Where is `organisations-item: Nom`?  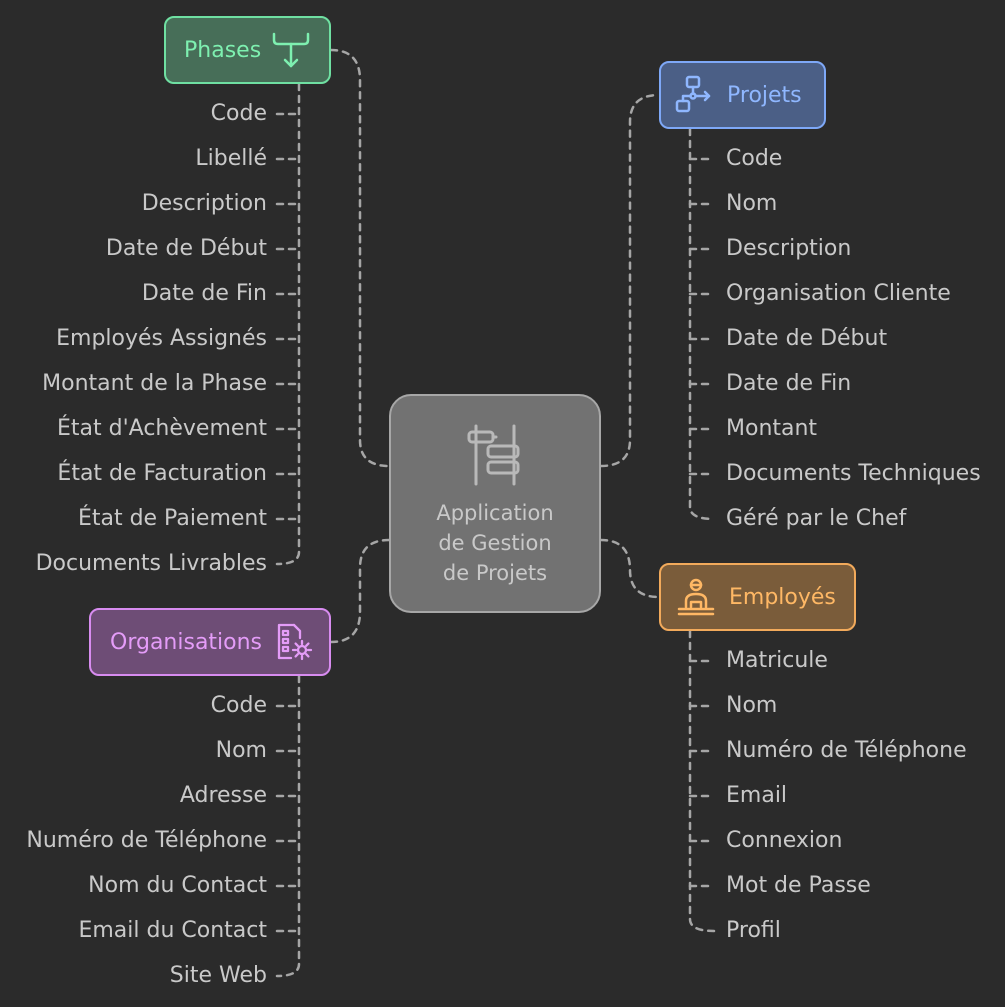
organisations-item: Nom is located at coordinates (241, 750).